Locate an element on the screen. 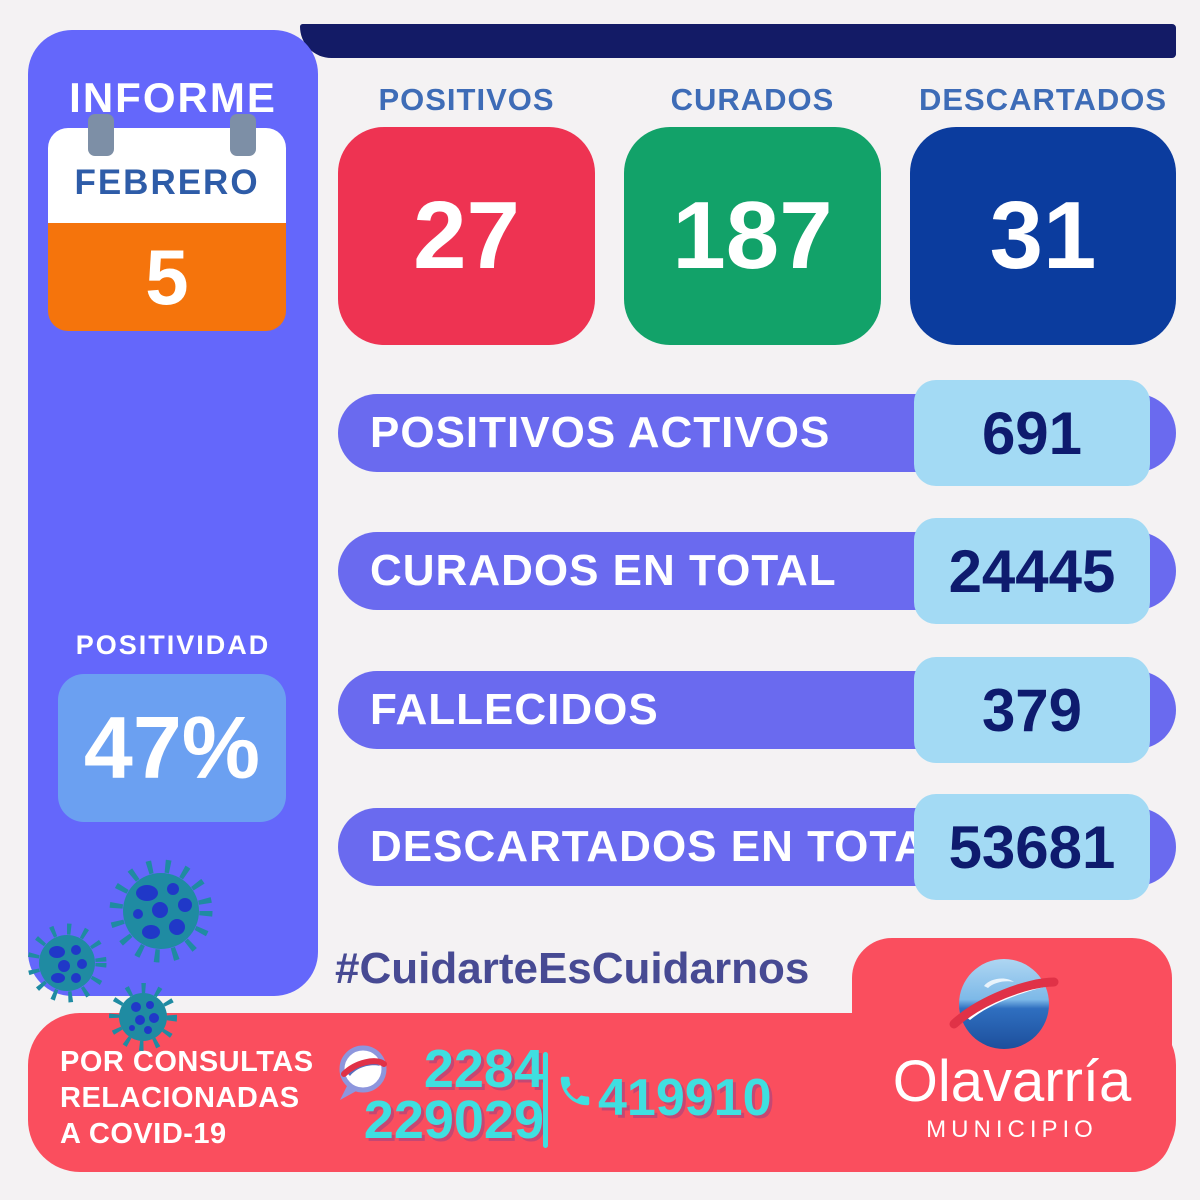  calendar-ring-left is located at coordinates (101, 135).